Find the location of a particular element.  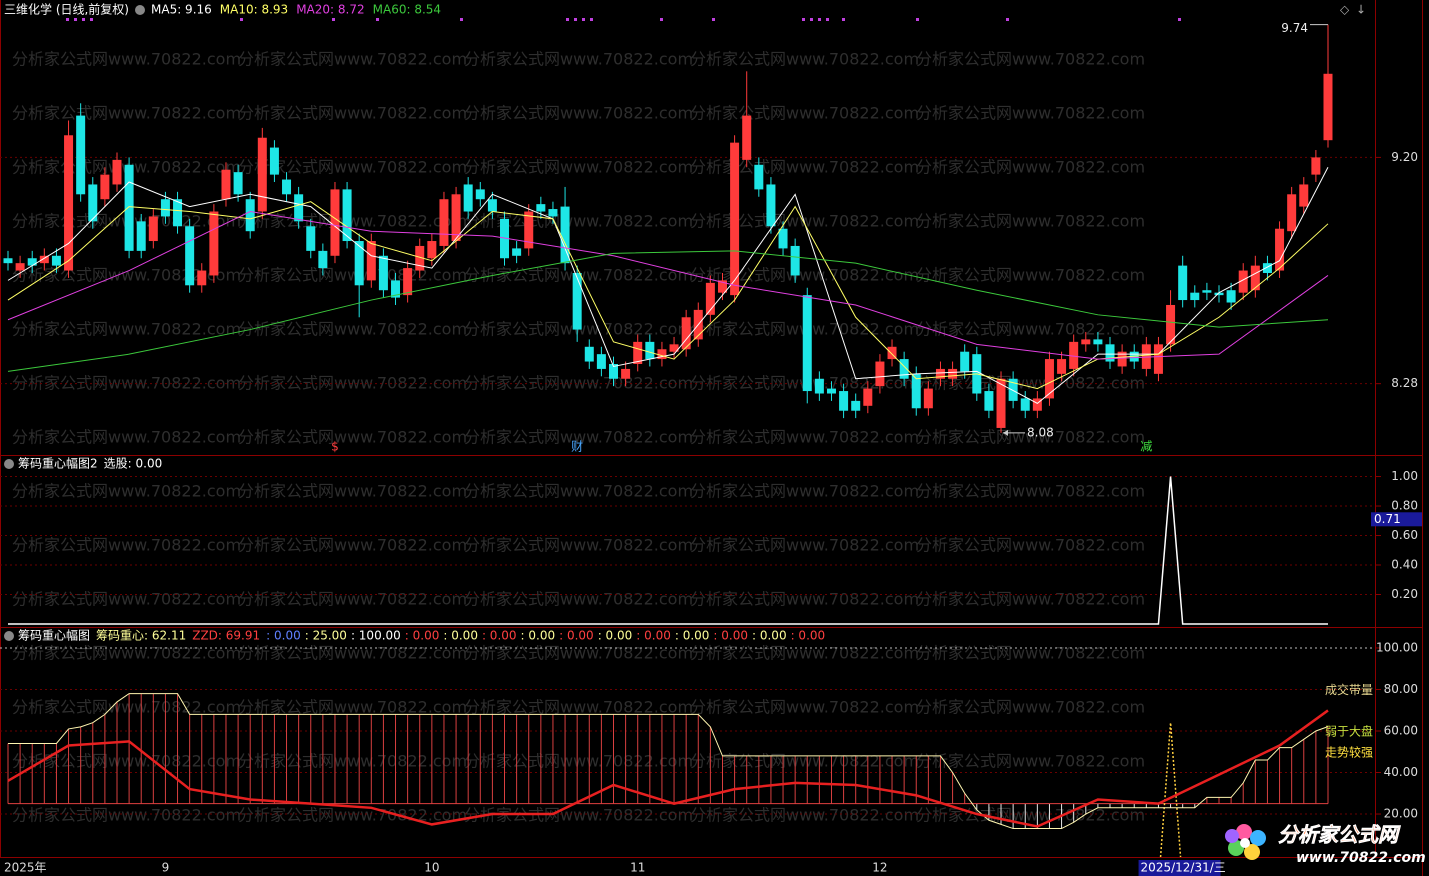

toolbar-icon: ◇ is located at coordinates (1345, 10).